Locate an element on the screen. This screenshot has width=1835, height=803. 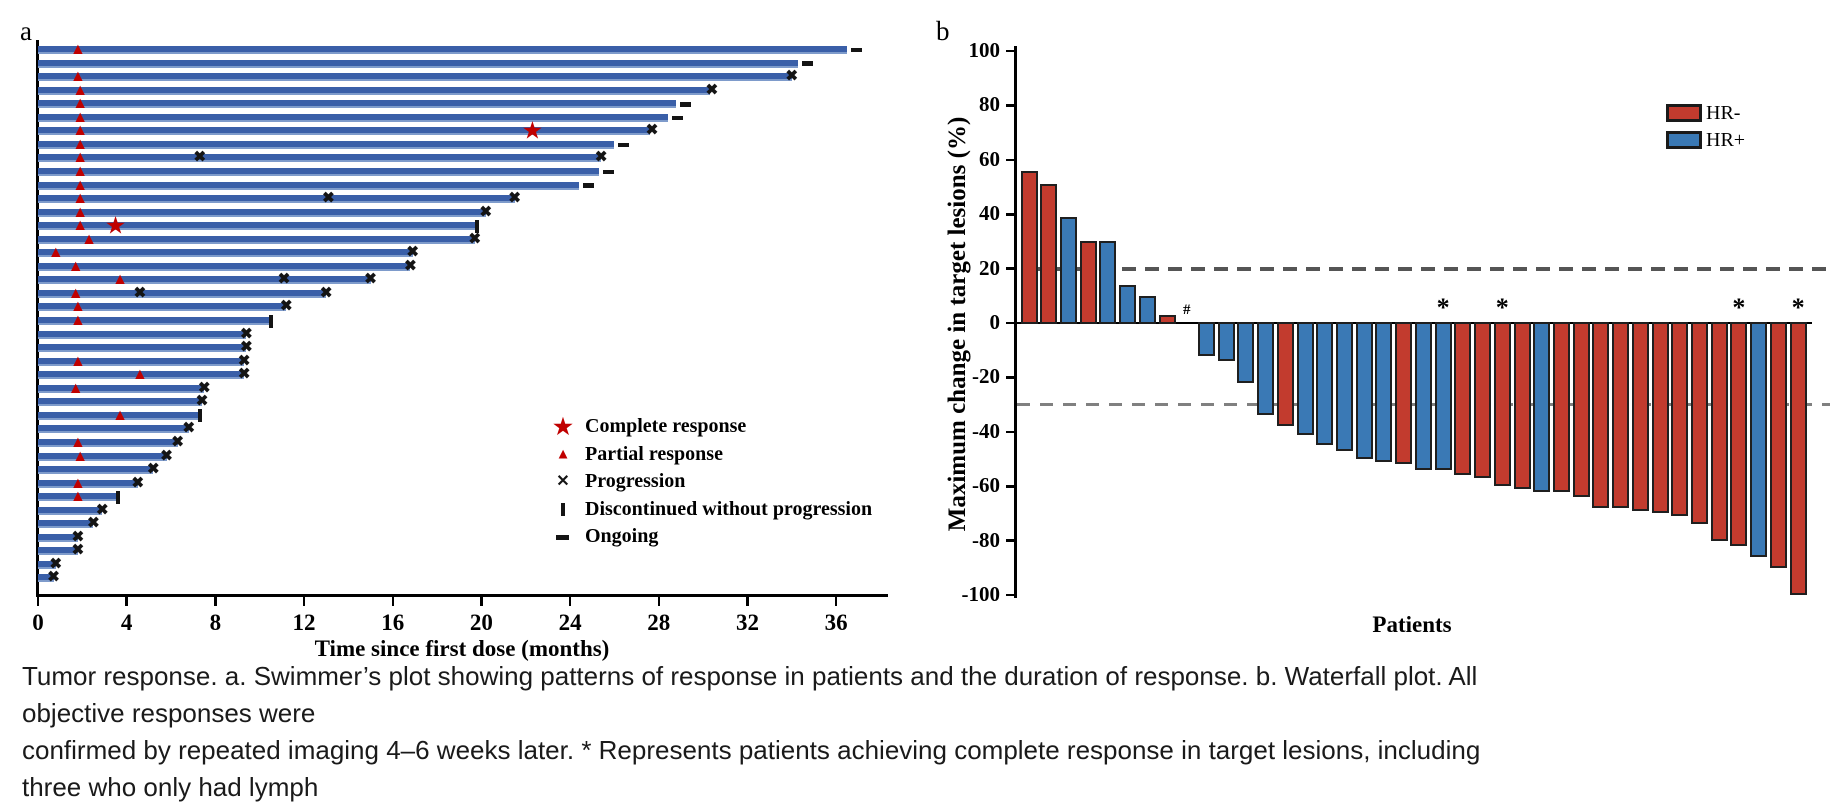
panel-b-zero-line is located at coordinates (1414, 323).